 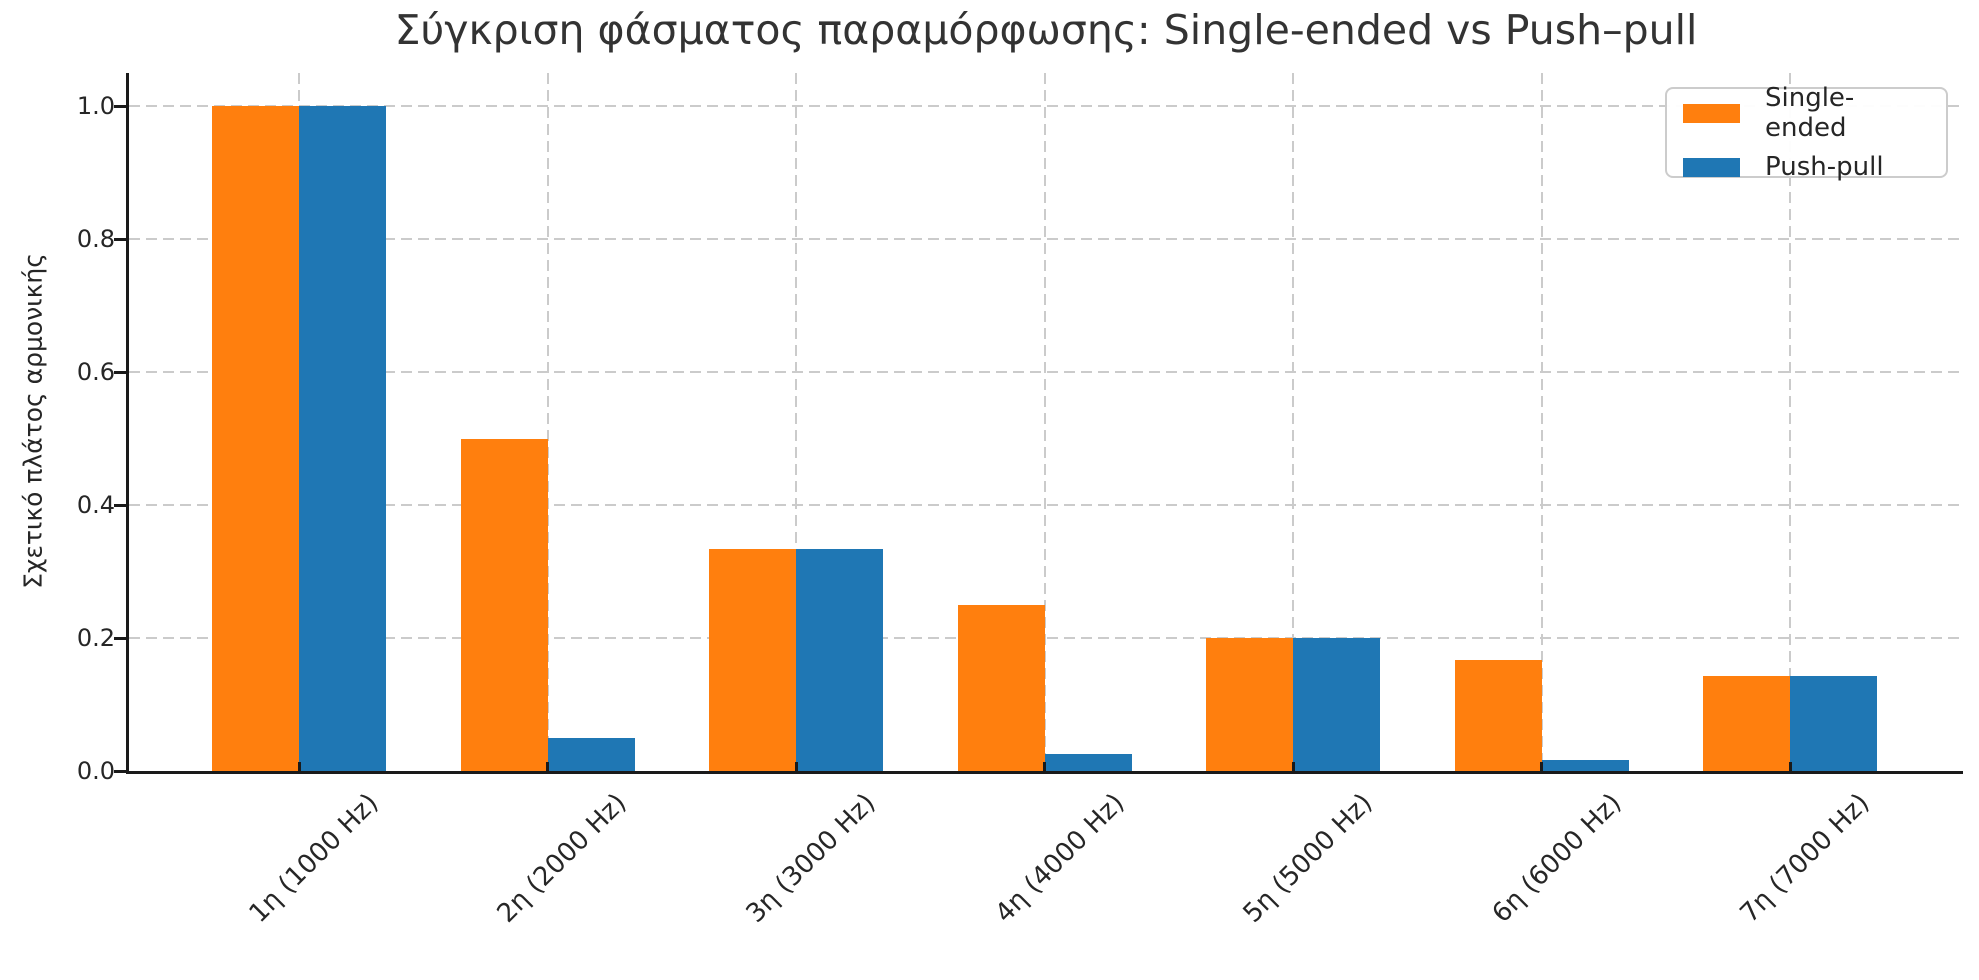 I want to click on legend-label-single-ended: Single-ended, so click(x=1810, y=113).